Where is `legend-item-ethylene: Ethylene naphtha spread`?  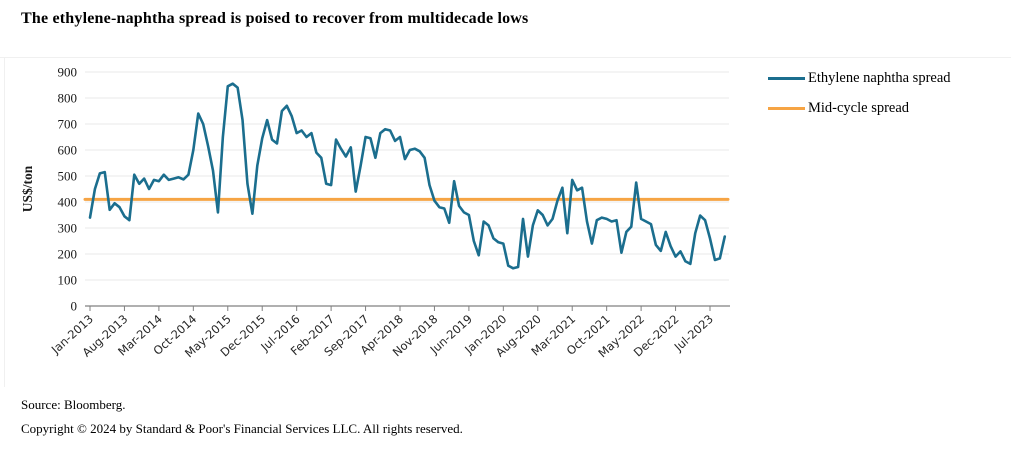 legend-item-ethylene: Ethylene naphtha spread is located at coordinates (859, 78).